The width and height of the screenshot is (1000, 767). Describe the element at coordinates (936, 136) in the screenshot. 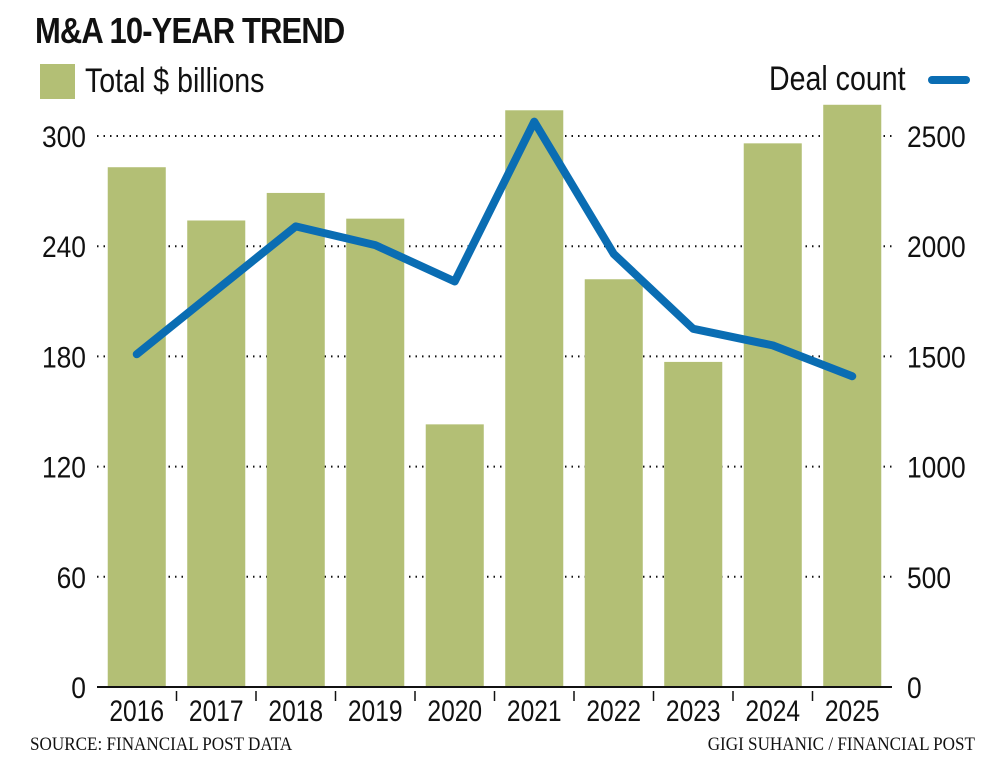

I see `y-right-tick-label: 2500` at that location.